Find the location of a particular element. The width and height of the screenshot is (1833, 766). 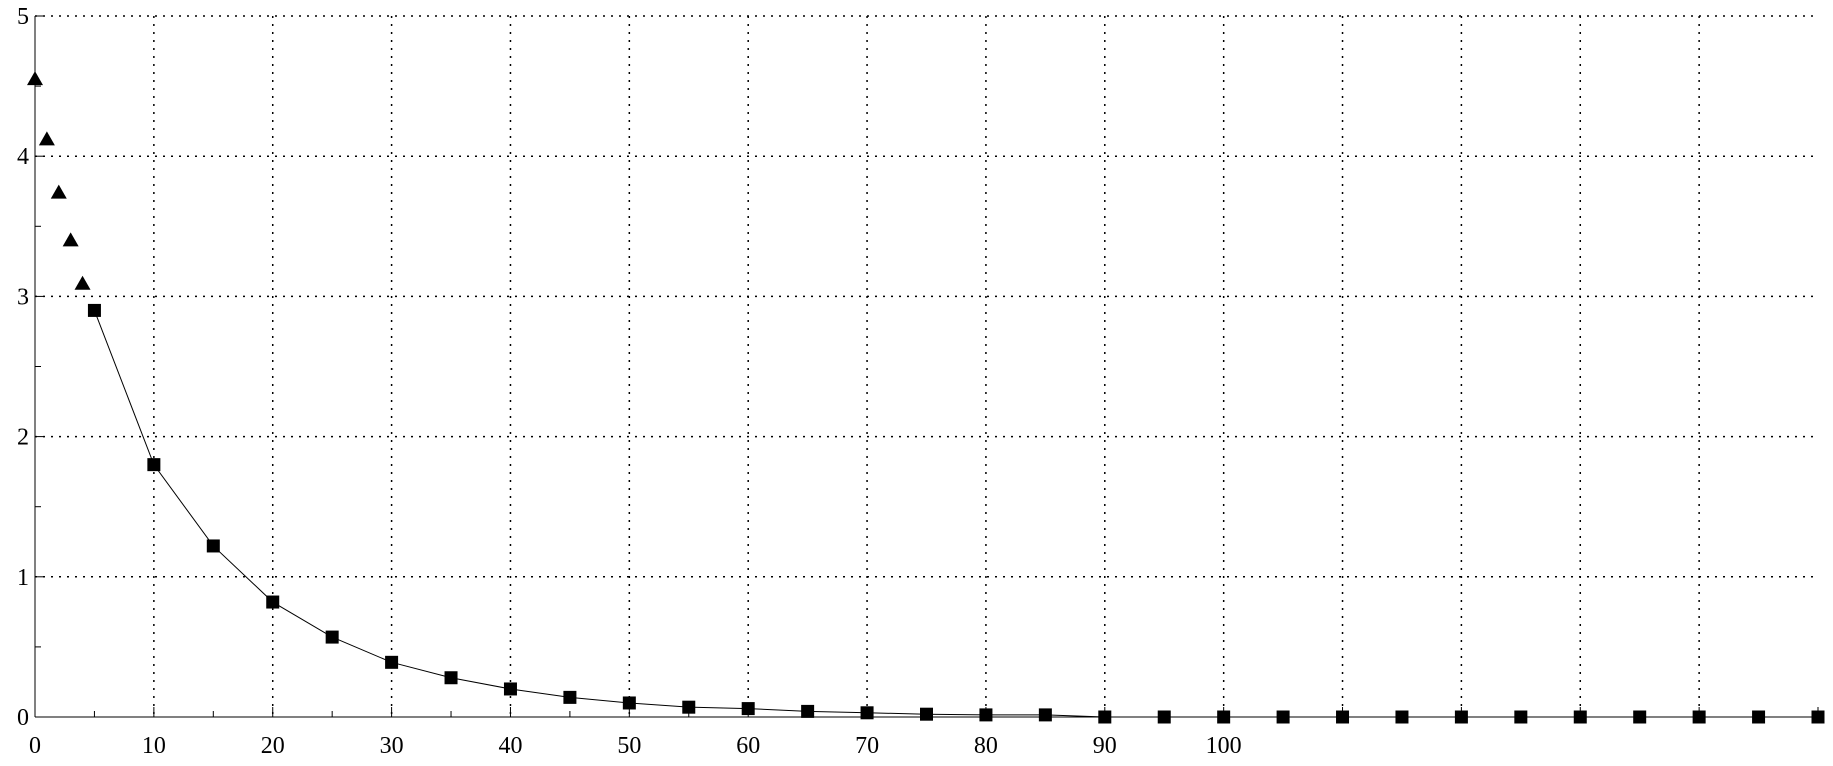

x-tick-label: 20 is located at coordinates (273, 746).